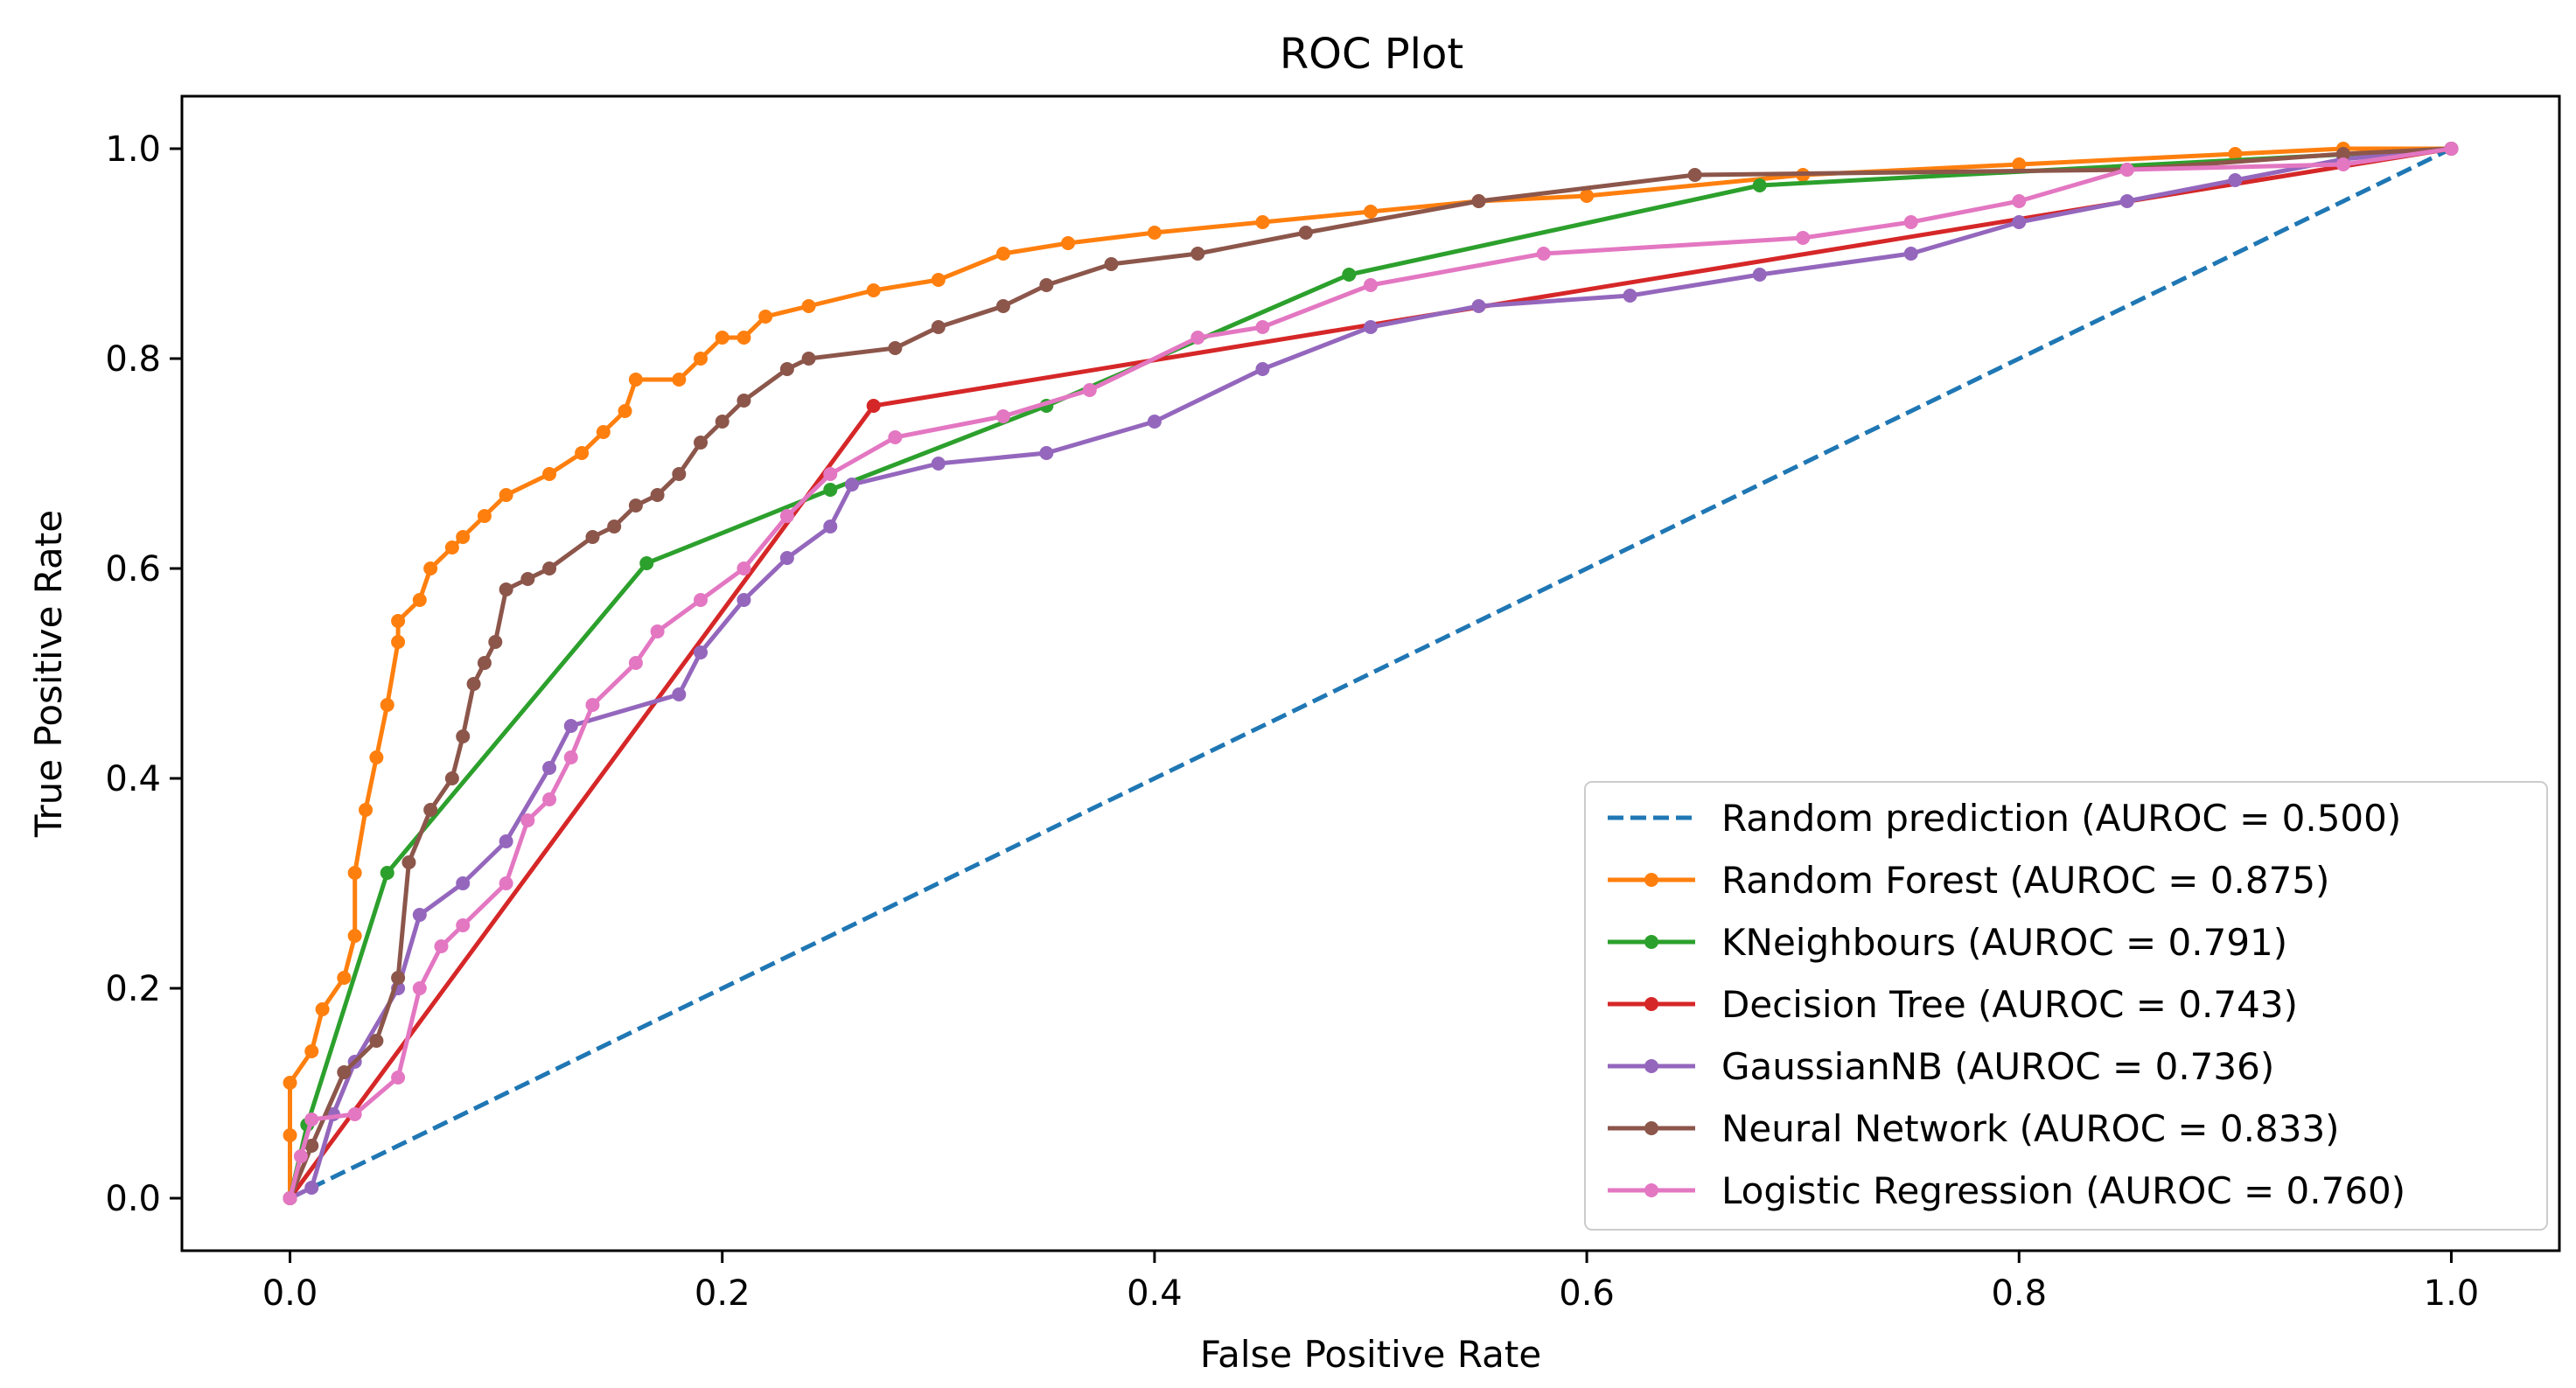  Describe the element at coordinates (2066, 1006) in the screenshot. I see `legend-box` at that location.